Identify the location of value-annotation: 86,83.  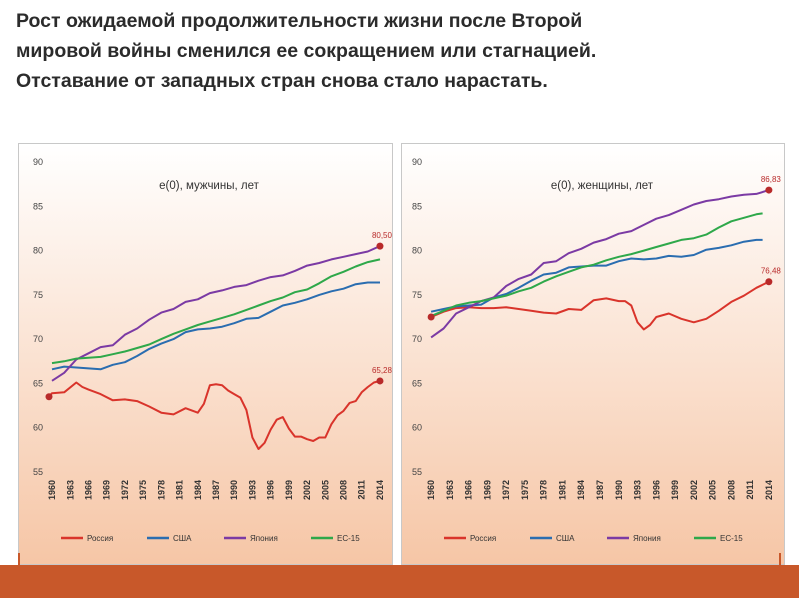
(771, 179).